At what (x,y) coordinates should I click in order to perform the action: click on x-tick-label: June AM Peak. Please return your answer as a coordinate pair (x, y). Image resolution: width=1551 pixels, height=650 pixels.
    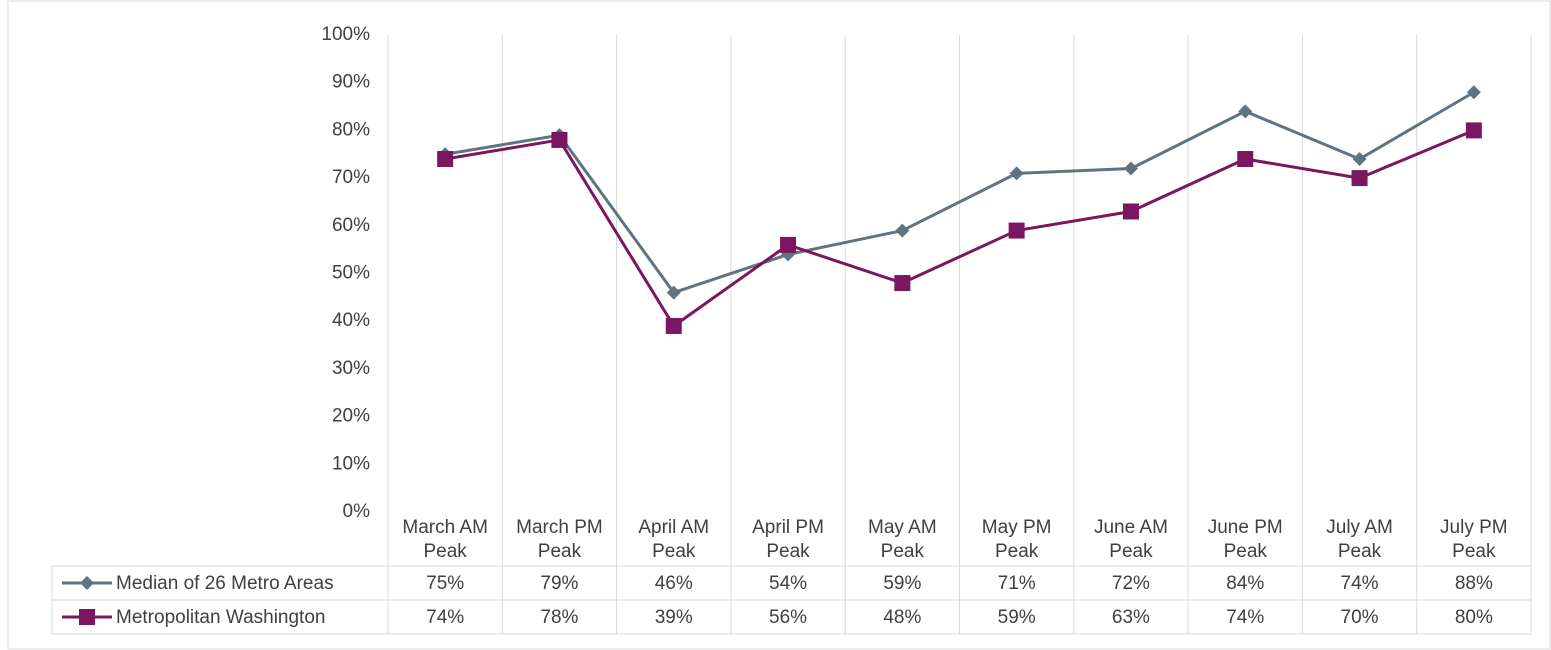
    Looking at the image, I should click on (1131, 540).